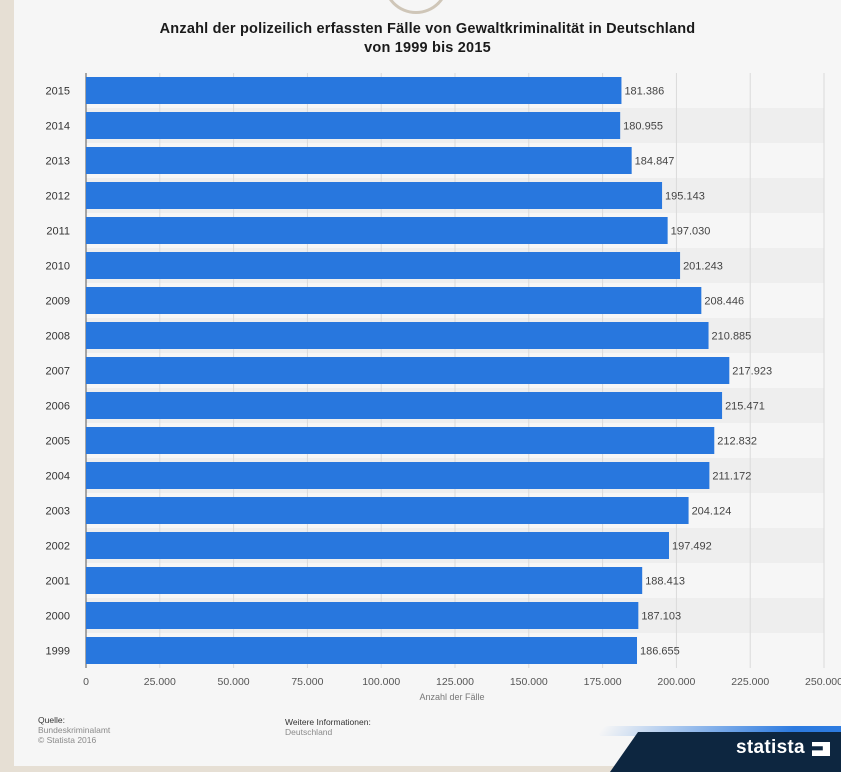  Describe the element at coordinates (58, 547) in the screenshot. I see `y-tick-label: 2002` at that location.